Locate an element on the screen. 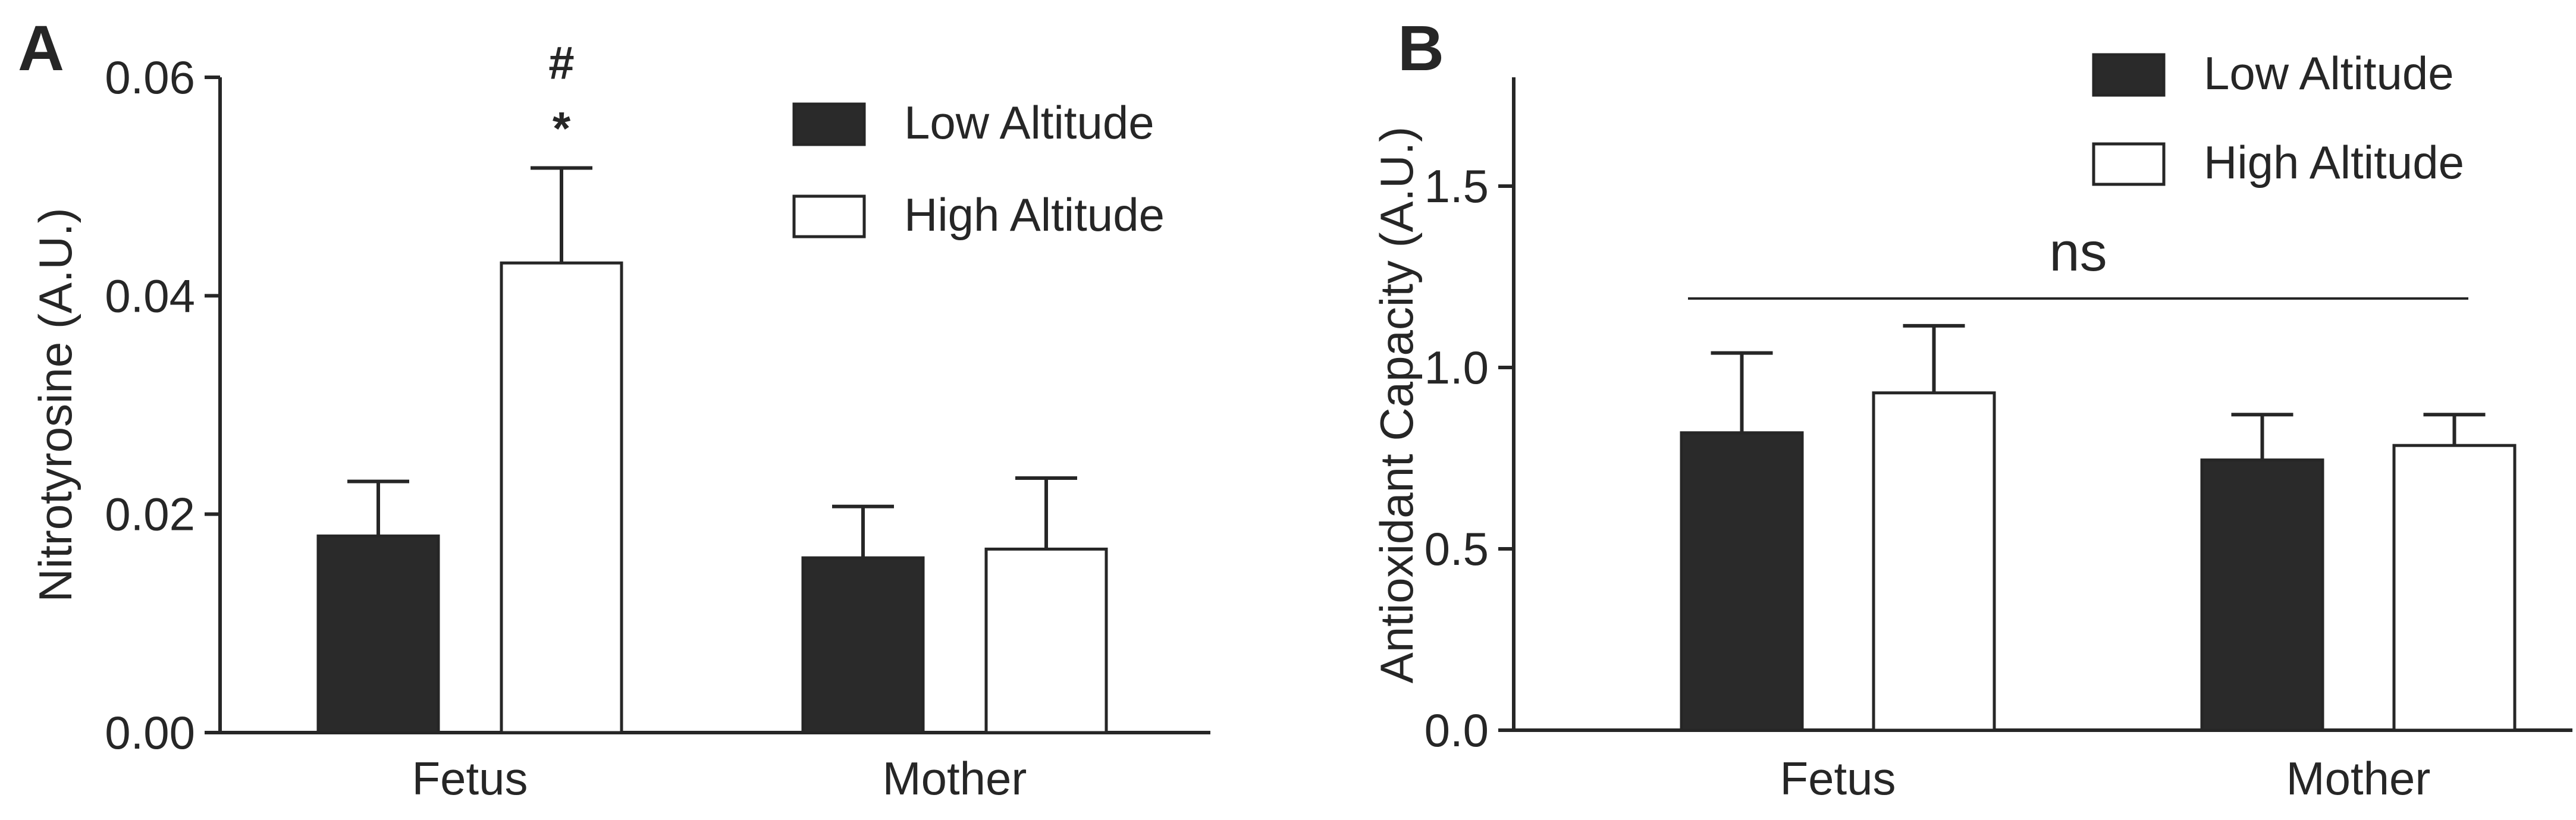  y-axis-title: Nitrotyrosine (A.U.) is located at coordinates (55, 405).